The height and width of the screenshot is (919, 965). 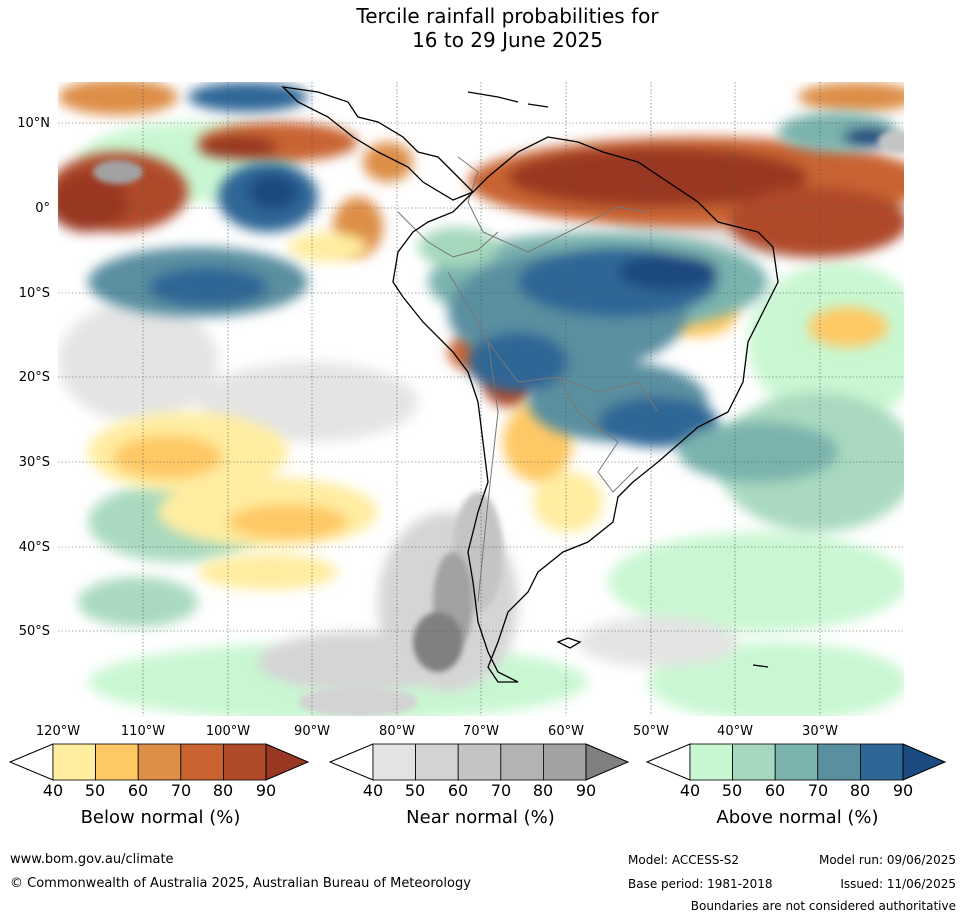 I want to click on lon-label-40w: 40°W, so click(x=735, y=731).